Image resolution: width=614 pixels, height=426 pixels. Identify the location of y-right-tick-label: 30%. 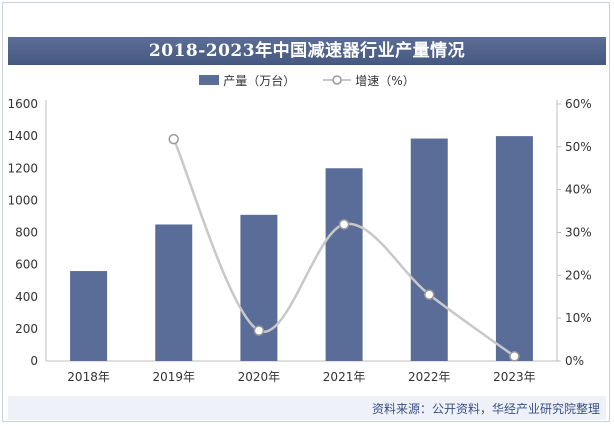
(578, 233).